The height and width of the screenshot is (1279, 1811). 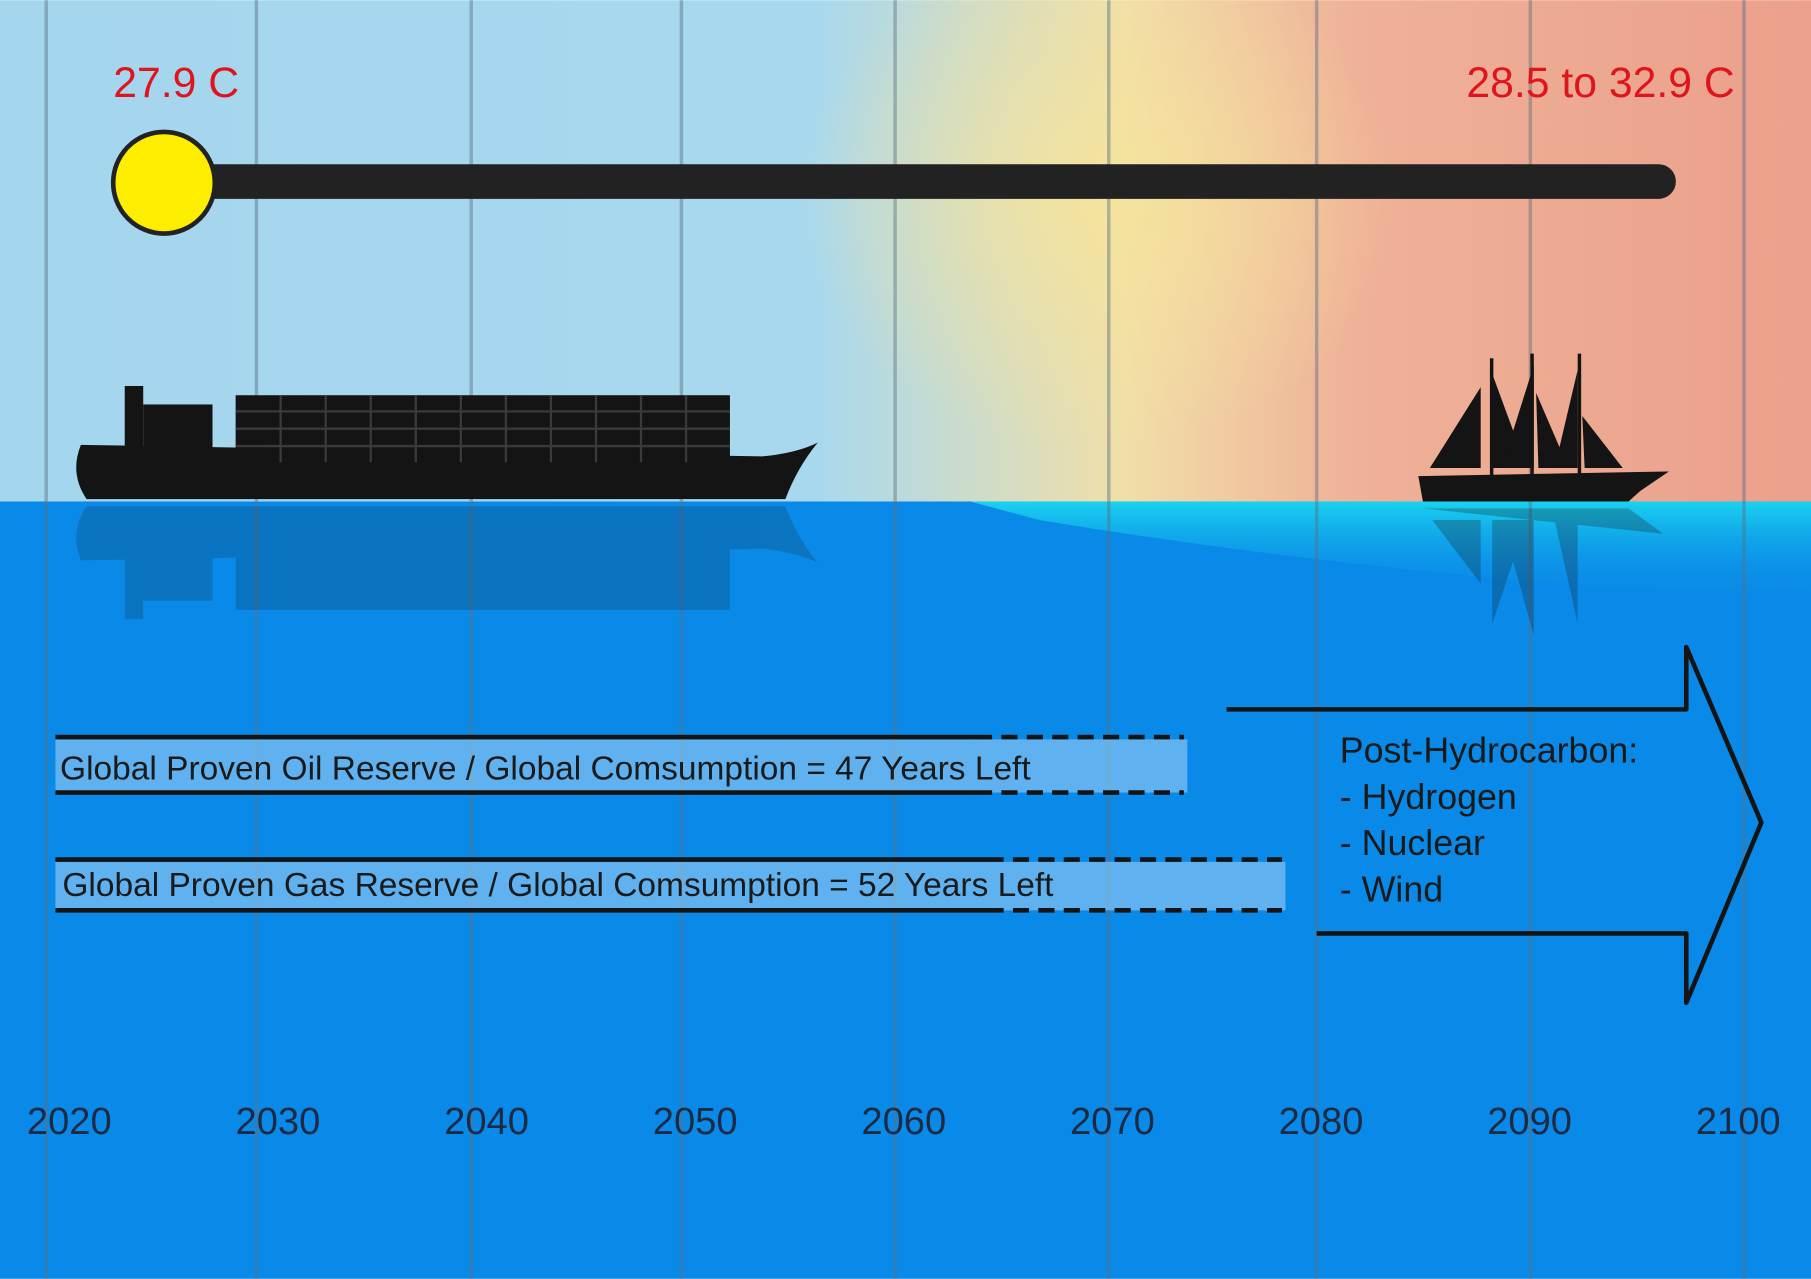 I want to click on future-item: - Nuclear, so click(x=1412, y=843).